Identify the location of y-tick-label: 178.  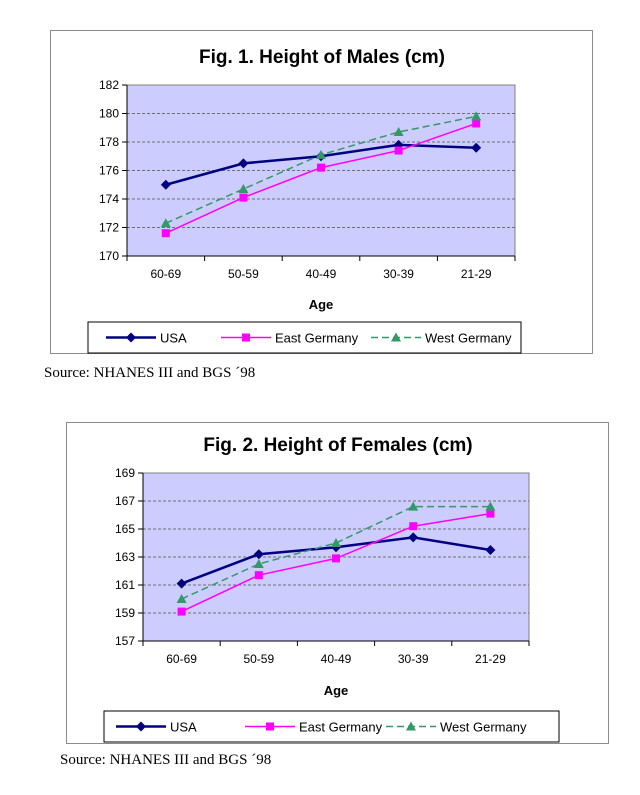
(109, 142).